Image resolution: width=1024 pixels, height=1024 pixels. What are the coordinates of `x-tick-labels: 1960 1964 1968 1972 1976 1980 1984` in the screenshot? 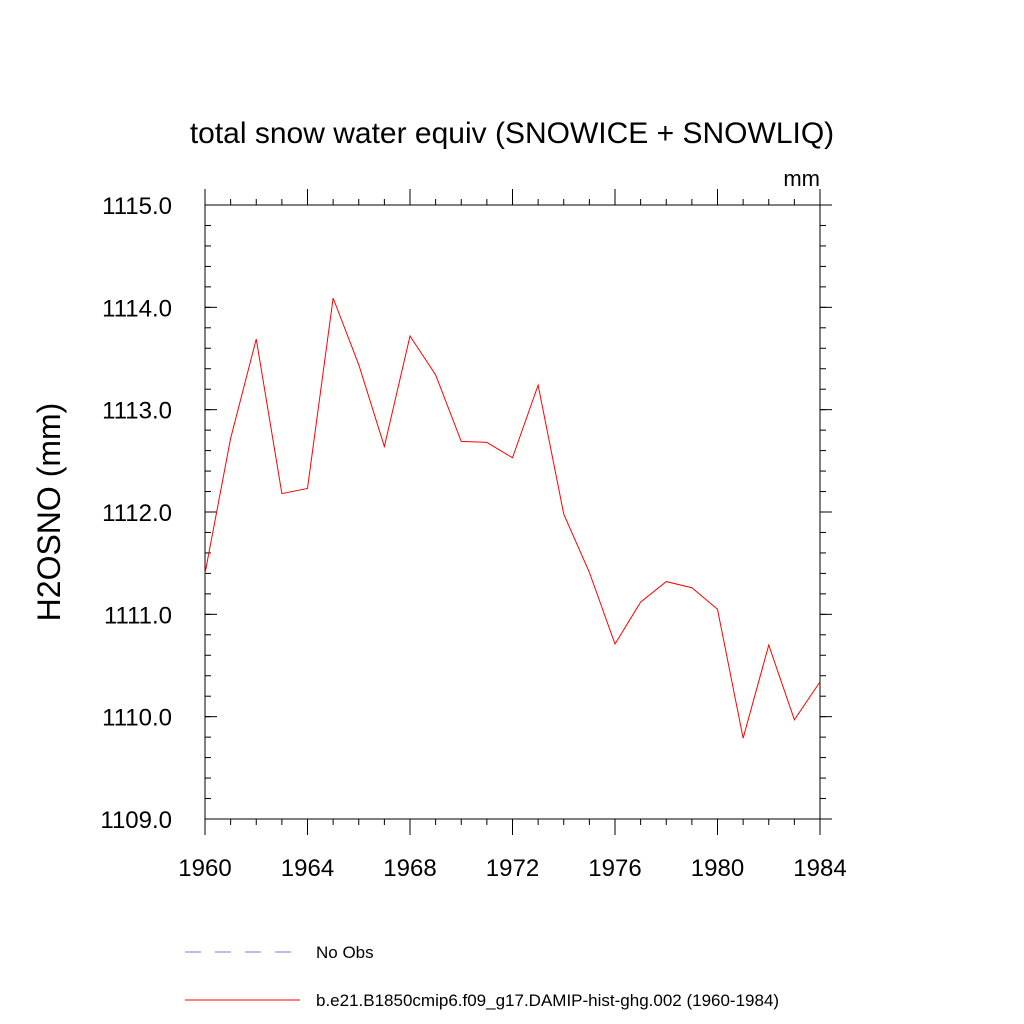 It's located at (512, 868).